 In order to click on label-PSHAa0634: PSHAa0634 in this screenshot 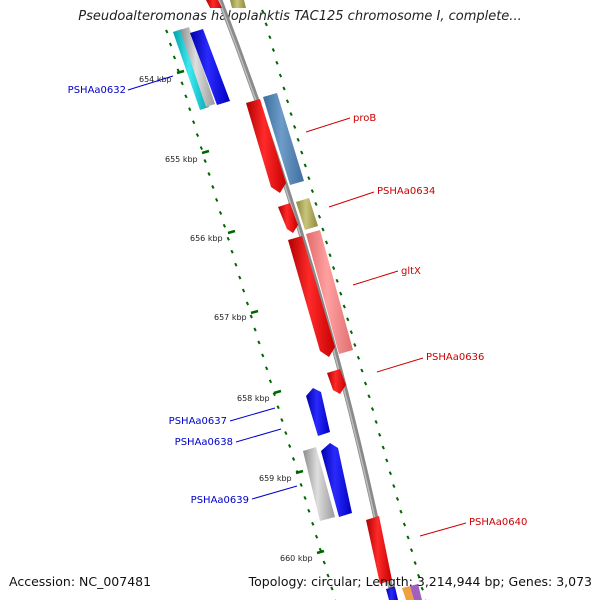, I will do `click(381, 197)`.